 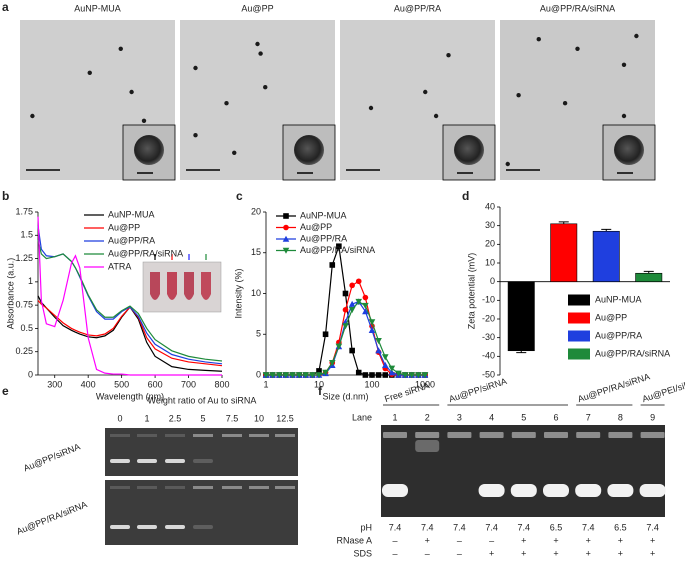 I want to click on y-tick-label: 0.25, so click(x=24, y=351).